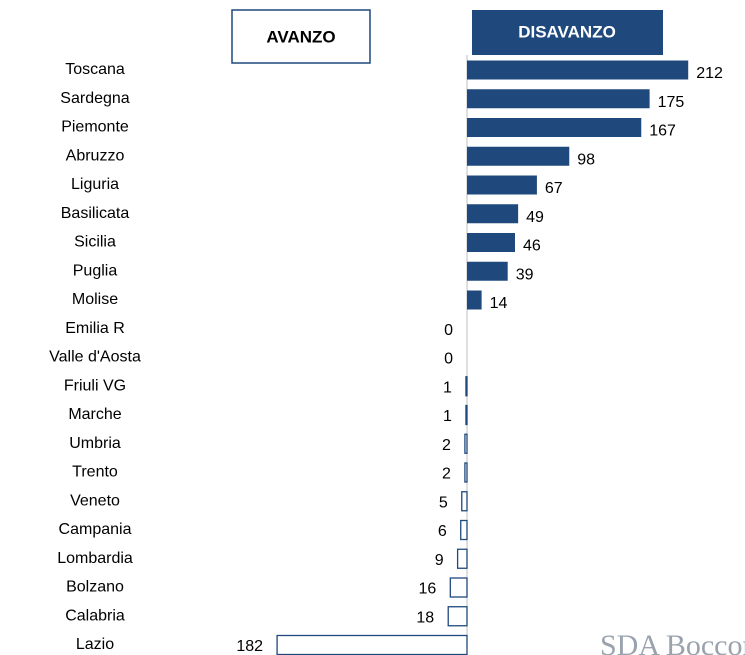 This screenshot has height=655, width=745. What do you see at coordinates (535, 217) in the screenshot?
I see `value-label: 49` at bounding box center [535, 217].